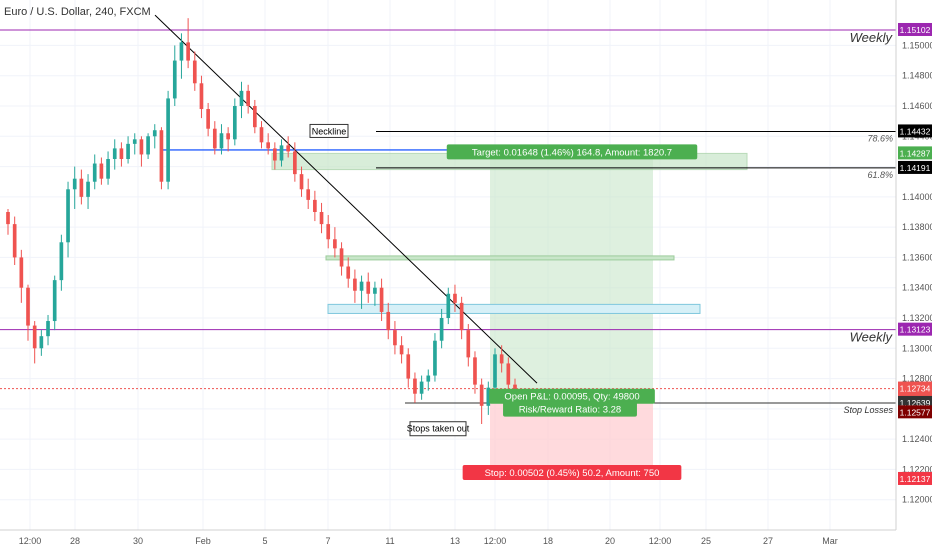 The width and height of the screenshot is (932, 550). What do you see at coordinates (917, 45) in the screenshot?
I see `y-tick-label: 1.15000` at bounding box center [917, 45].